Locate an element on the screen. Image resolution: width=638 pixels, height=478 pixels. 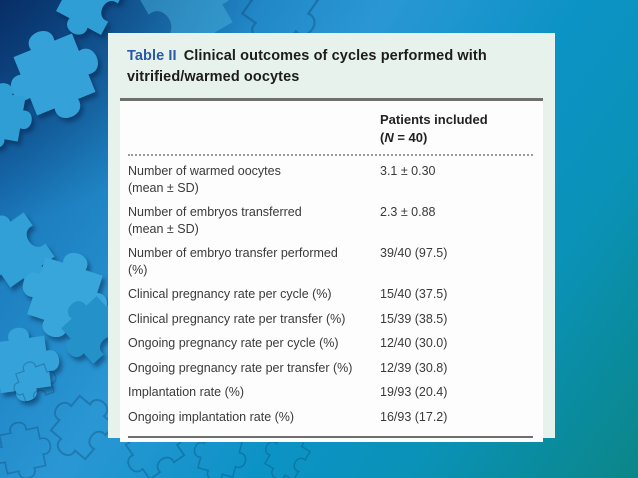
row-value: 15/40 (37.5) is located at coordinates (414, 294).